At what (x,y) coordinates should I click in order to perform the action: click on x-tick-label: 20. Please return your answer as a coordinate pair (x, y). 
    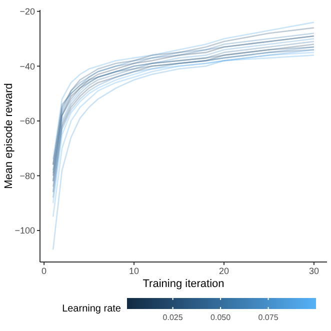
    Looking at the image, I should click on (223, 271).